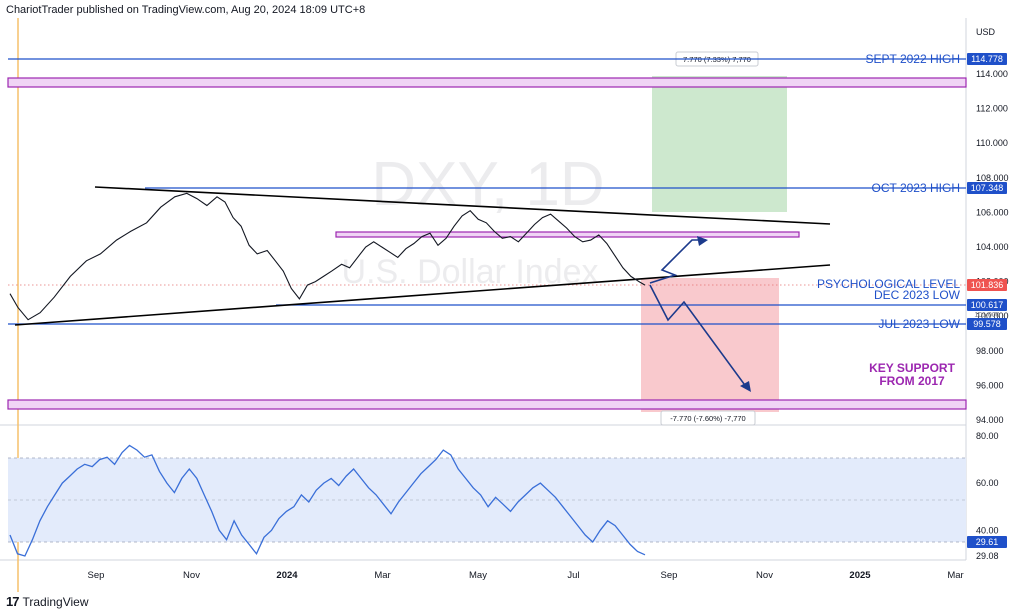  Describe the element at coordinates (987, 496) in the screenshot. I see `rsi-axis-ticks: 80.00 60.00 40.00 29.08` at that location.